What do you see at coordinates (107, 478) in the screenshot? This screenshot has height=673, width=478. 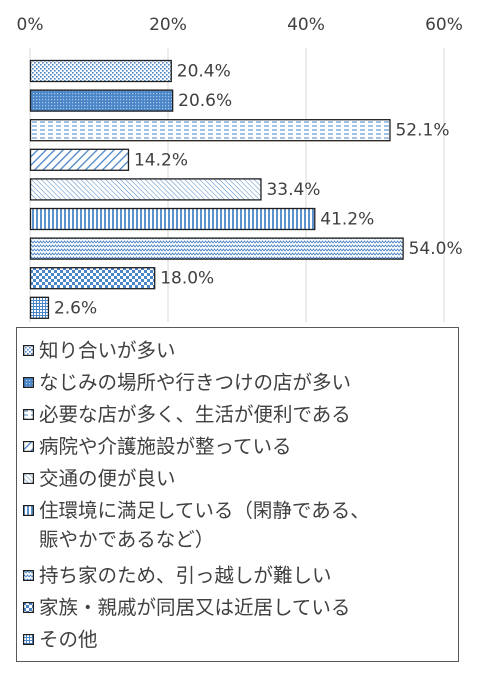 I see `legend-label: 交通の便が良い` at bounding box center [107, 478].